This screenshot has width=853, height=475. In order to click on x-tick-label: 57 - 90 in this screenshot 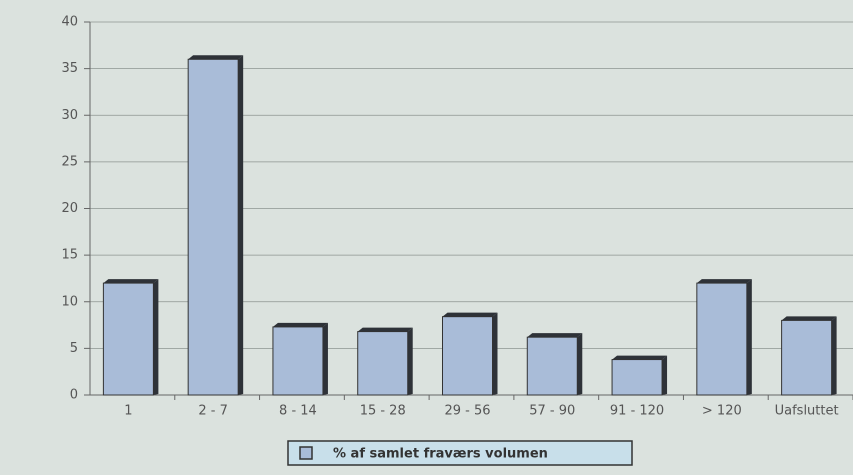, I will do `click(552, 411)`.